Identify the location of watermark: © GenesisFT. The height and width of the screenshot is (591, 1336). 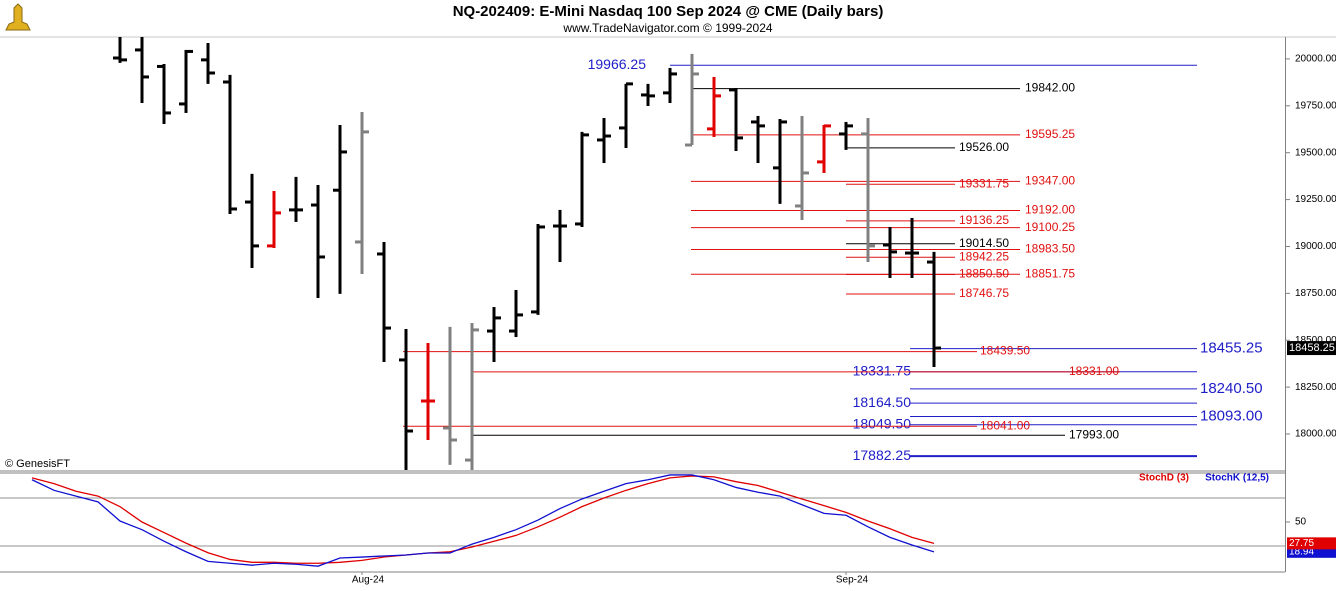
(37, 464).